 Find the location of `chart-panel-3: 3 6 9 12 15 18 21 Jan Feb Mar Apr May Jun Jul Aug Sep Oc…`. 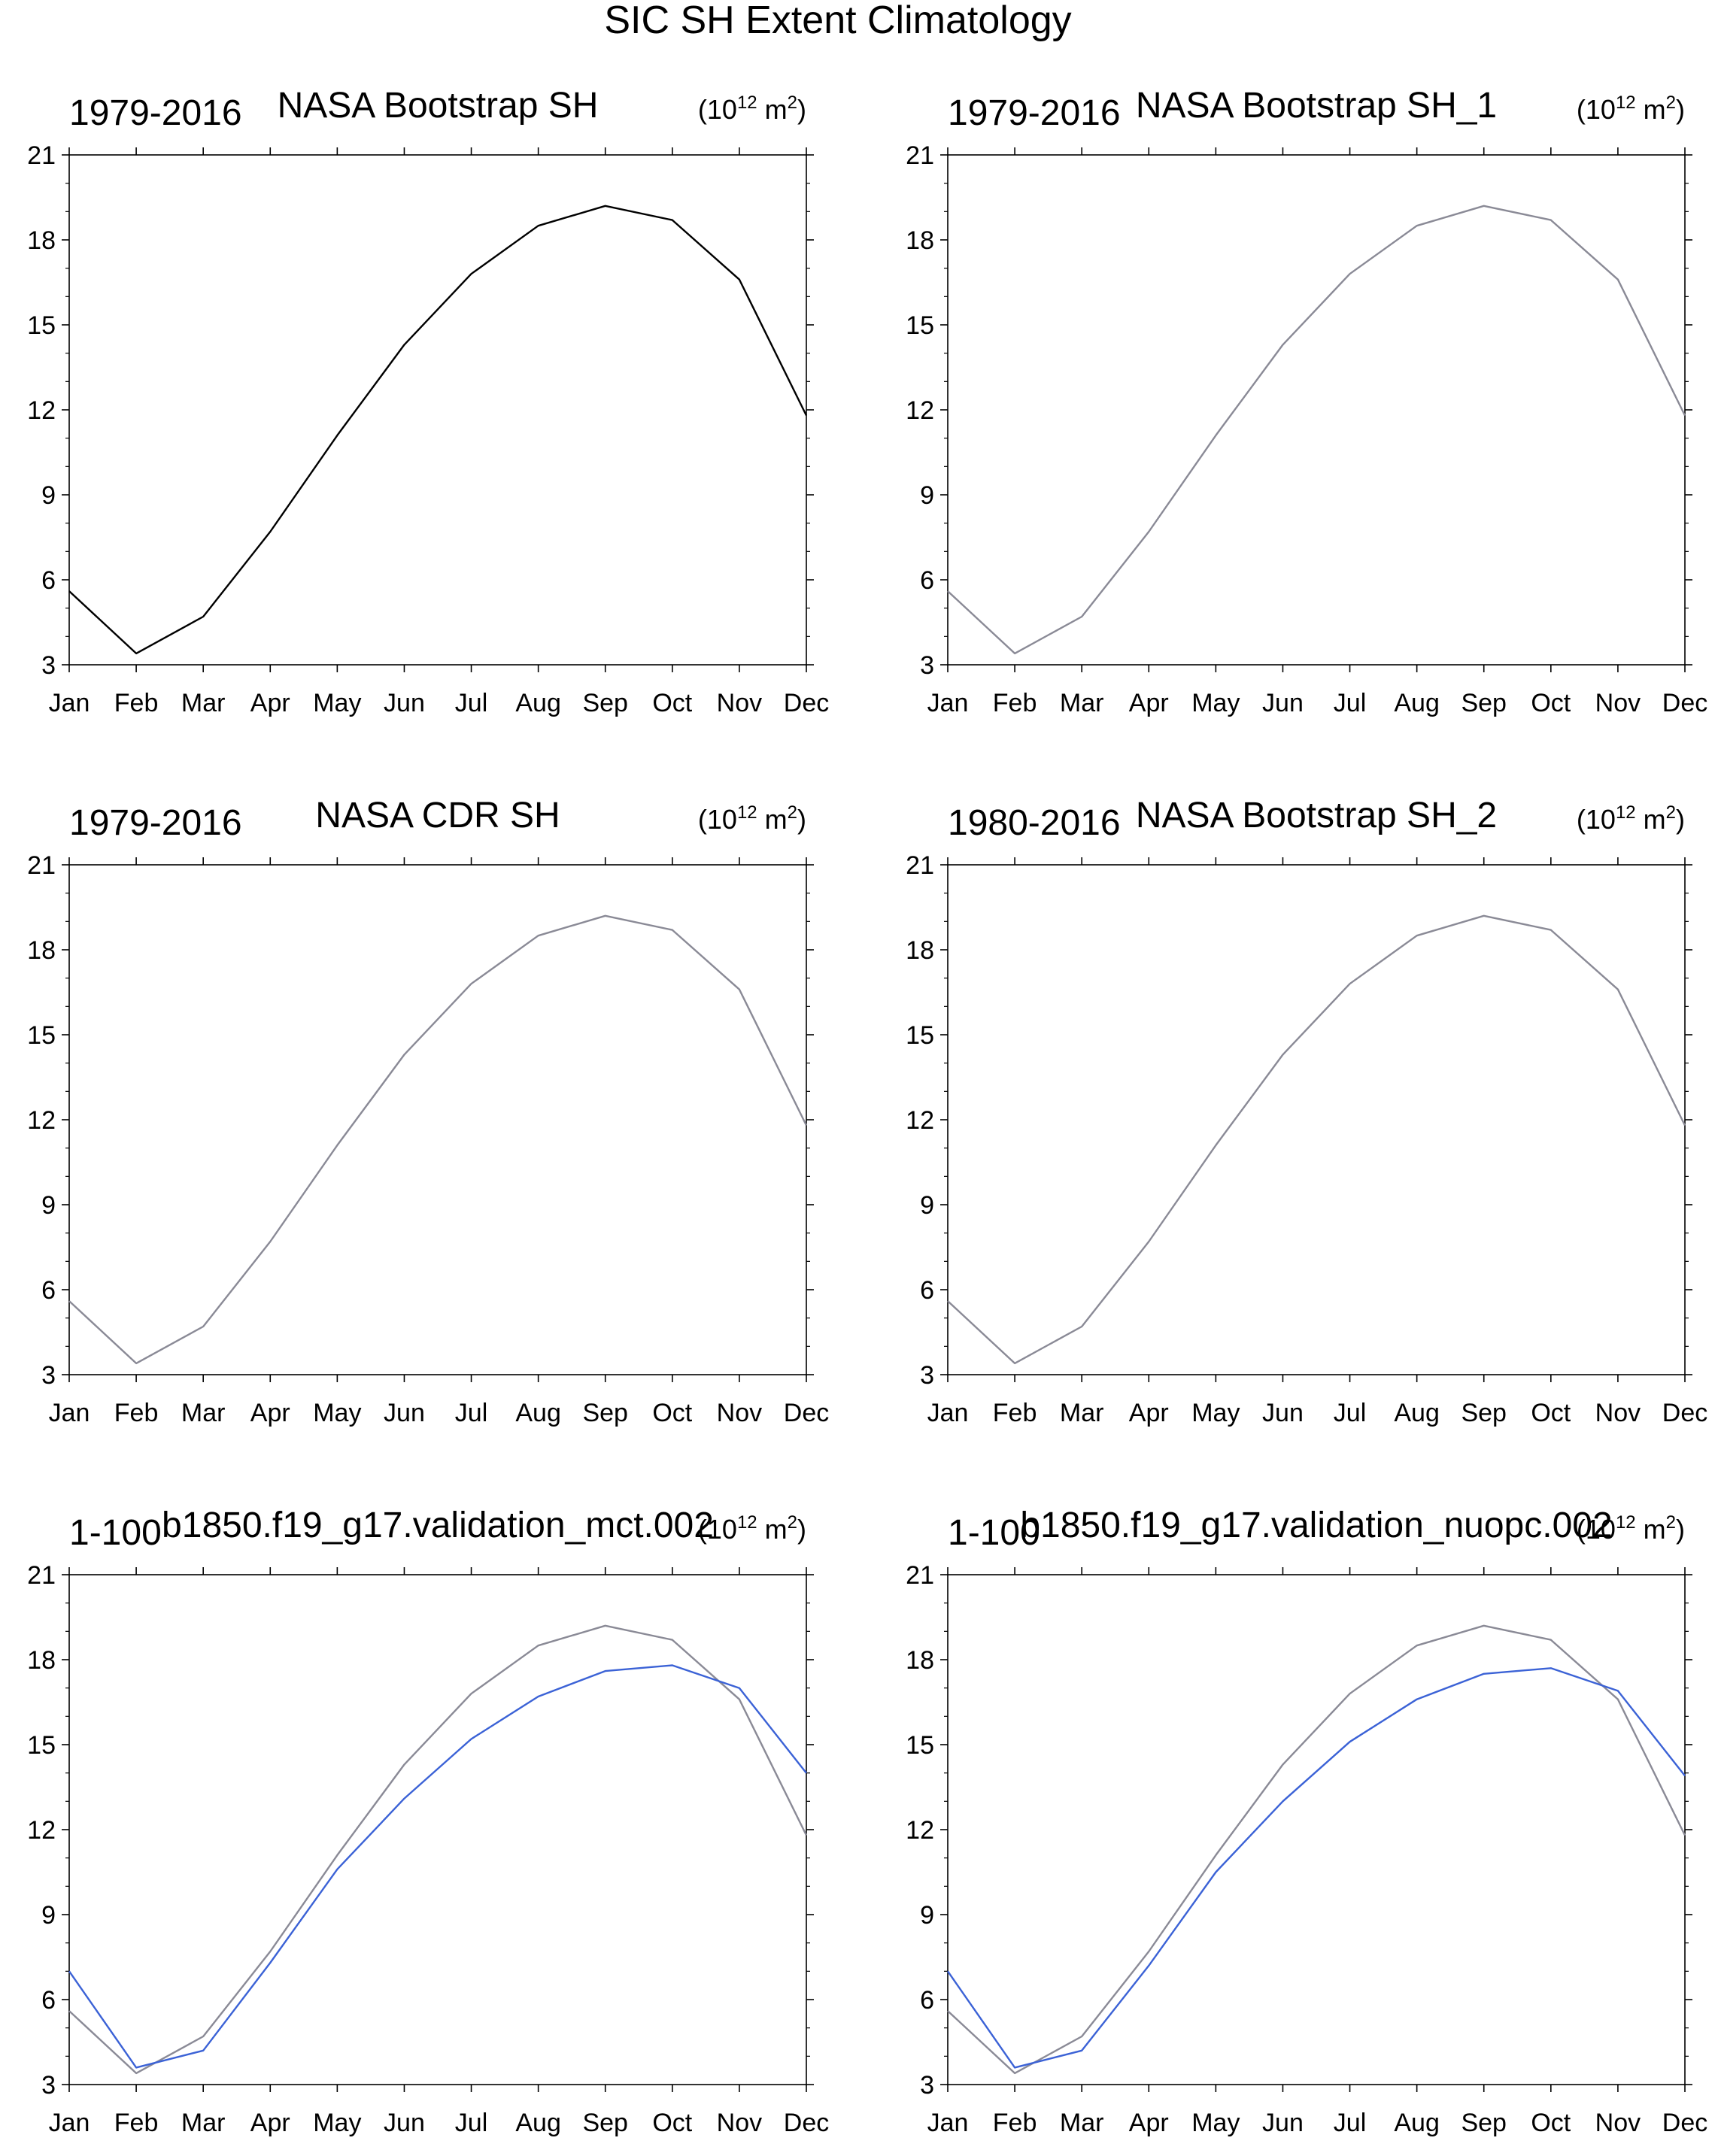

chart-panel-3: 3 6 9 12 15 18 21 Jan Feb Mar Apr May Jun Jul Aug Sep Oc… is located at coordinates (428, 1111).